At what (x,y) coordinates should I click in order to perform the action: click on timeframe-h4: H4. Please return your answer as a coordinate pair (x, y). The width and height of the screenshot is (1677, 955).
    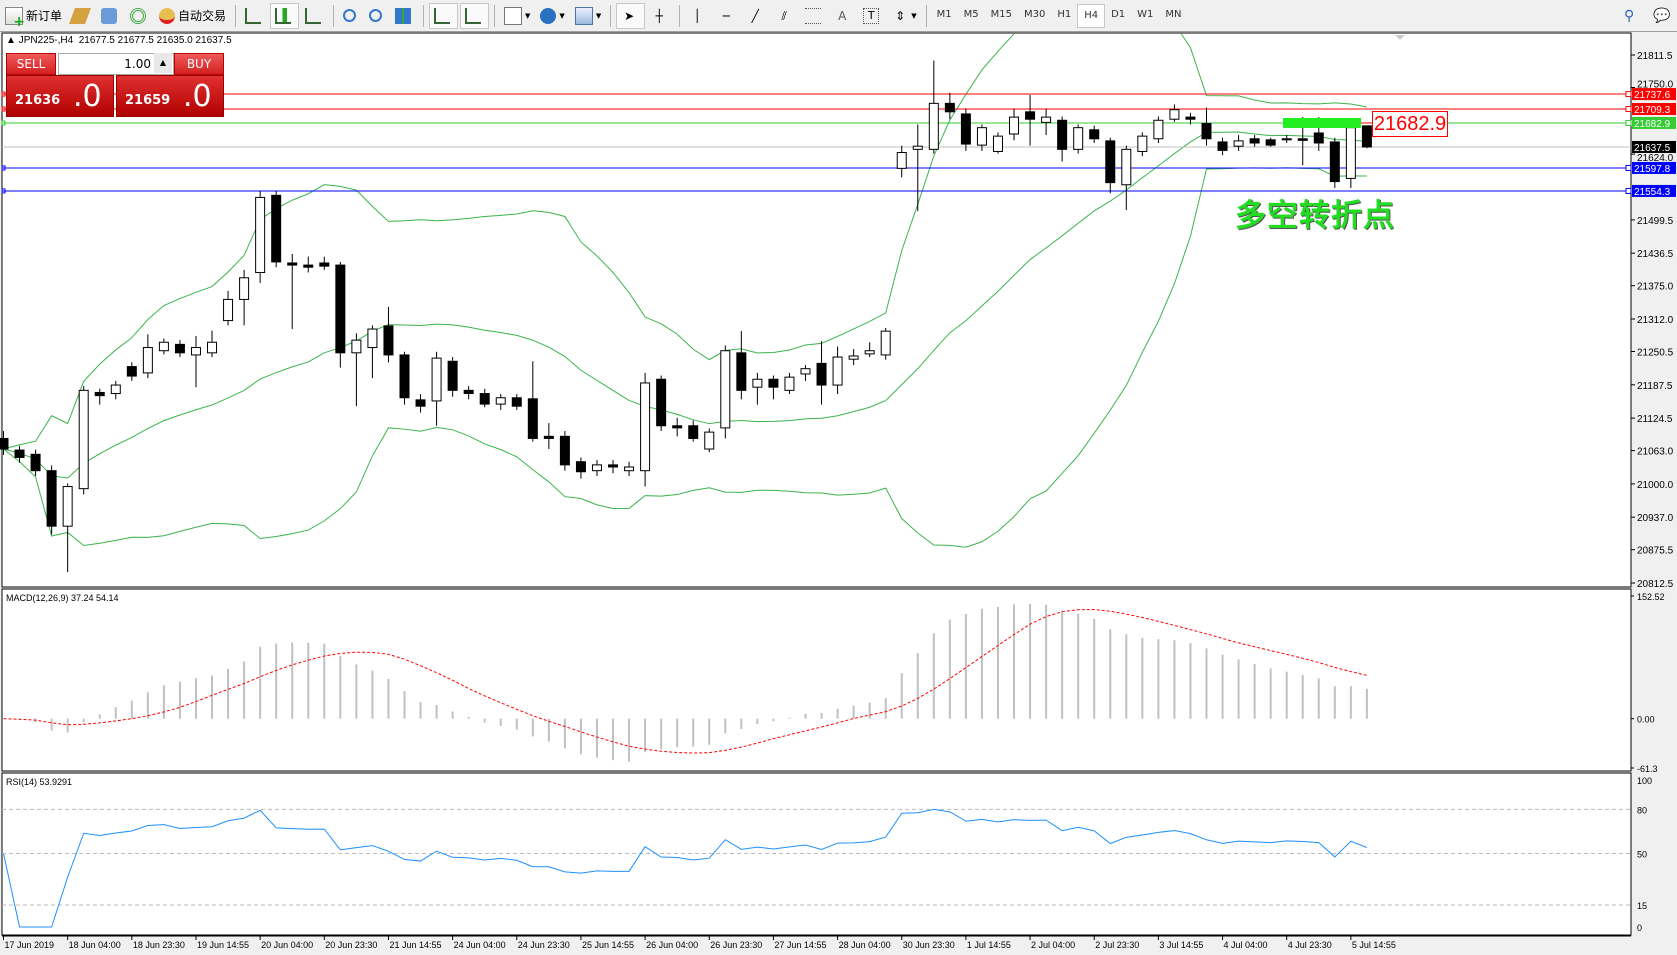
    Looking at the image, I should click on (1091, 15).